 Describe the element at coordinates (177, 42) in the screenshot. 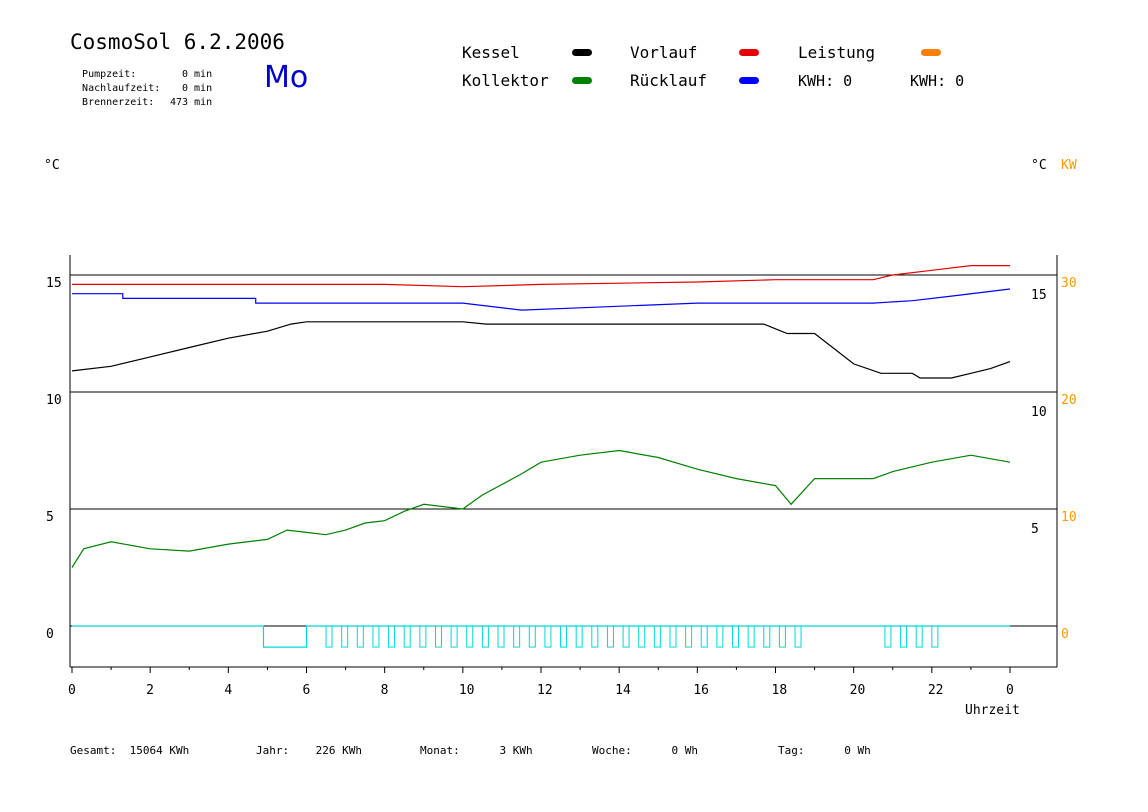

I see `page-title: CosmoSol 6.2.2006` at that location.